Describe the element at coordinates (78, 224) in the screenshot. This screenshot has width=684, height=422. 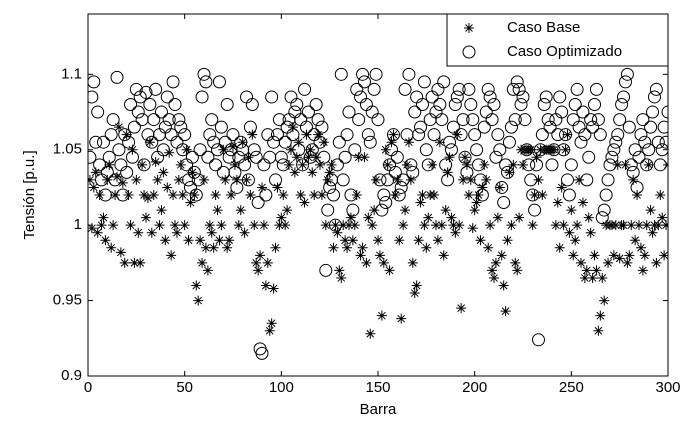
I see `y-tick-label: 1` at that location.